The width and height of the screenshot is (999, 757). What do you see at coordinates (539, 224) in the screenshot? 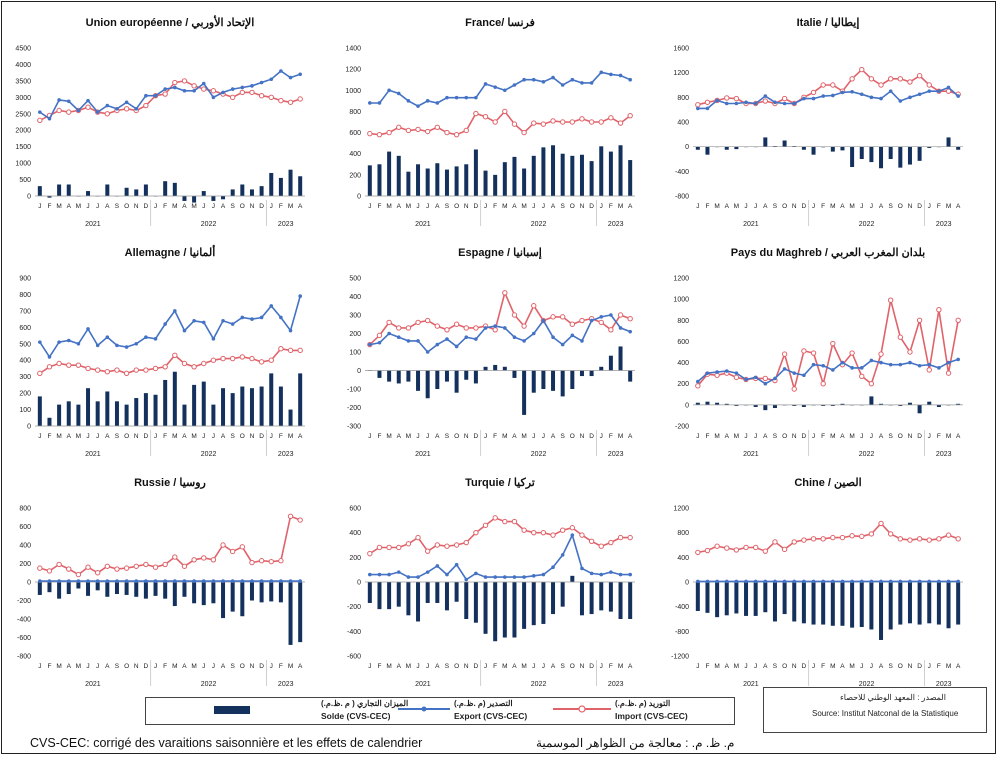
I see `year-label: 2022` at bounding box center [539, 224].